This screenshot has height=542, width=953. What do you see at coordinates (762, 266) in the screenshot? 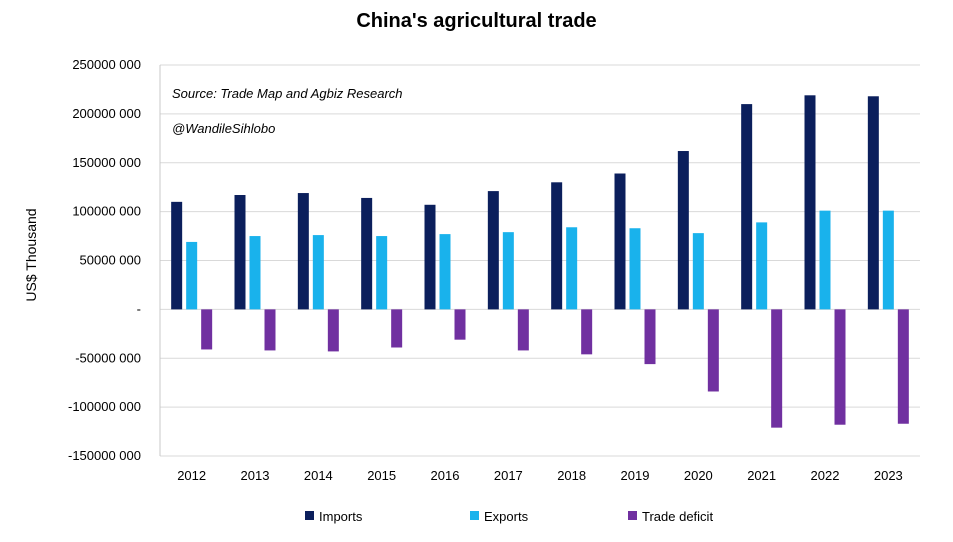
I see `bar-exports-2021` at bounding box center [762, 266].